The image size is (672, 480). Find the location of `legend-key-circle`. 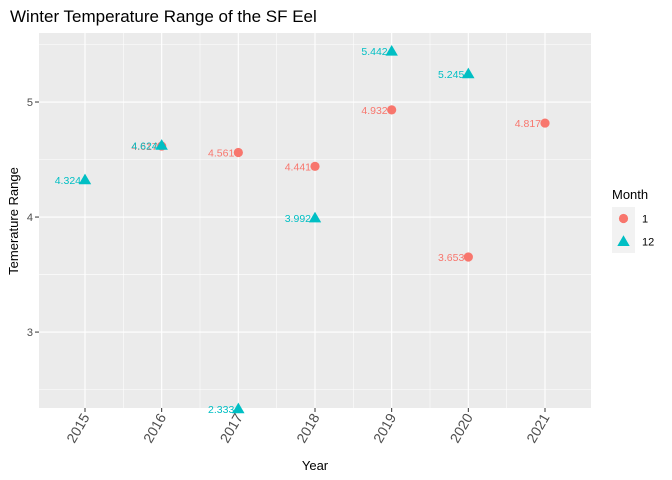

legend-key-circle is located at coordinates (623, 218).